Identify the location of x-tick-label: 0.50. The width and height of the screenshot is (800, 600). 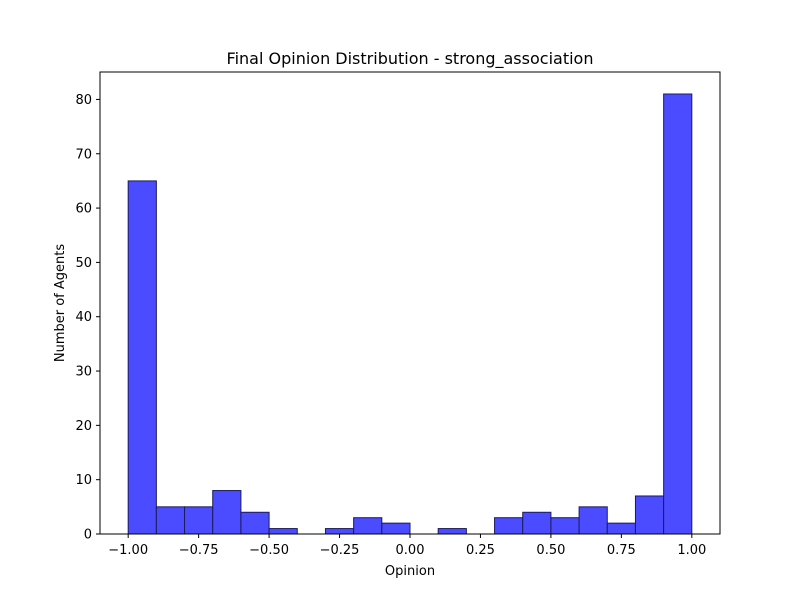
(550, 550).